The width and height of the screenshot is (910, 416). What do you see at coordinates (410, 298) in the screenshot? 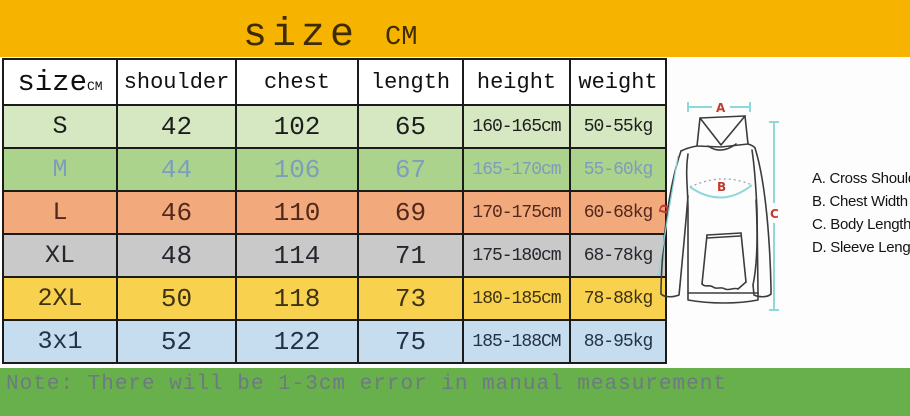
I see `cell-length: 73` at bounding box center [410, 298].